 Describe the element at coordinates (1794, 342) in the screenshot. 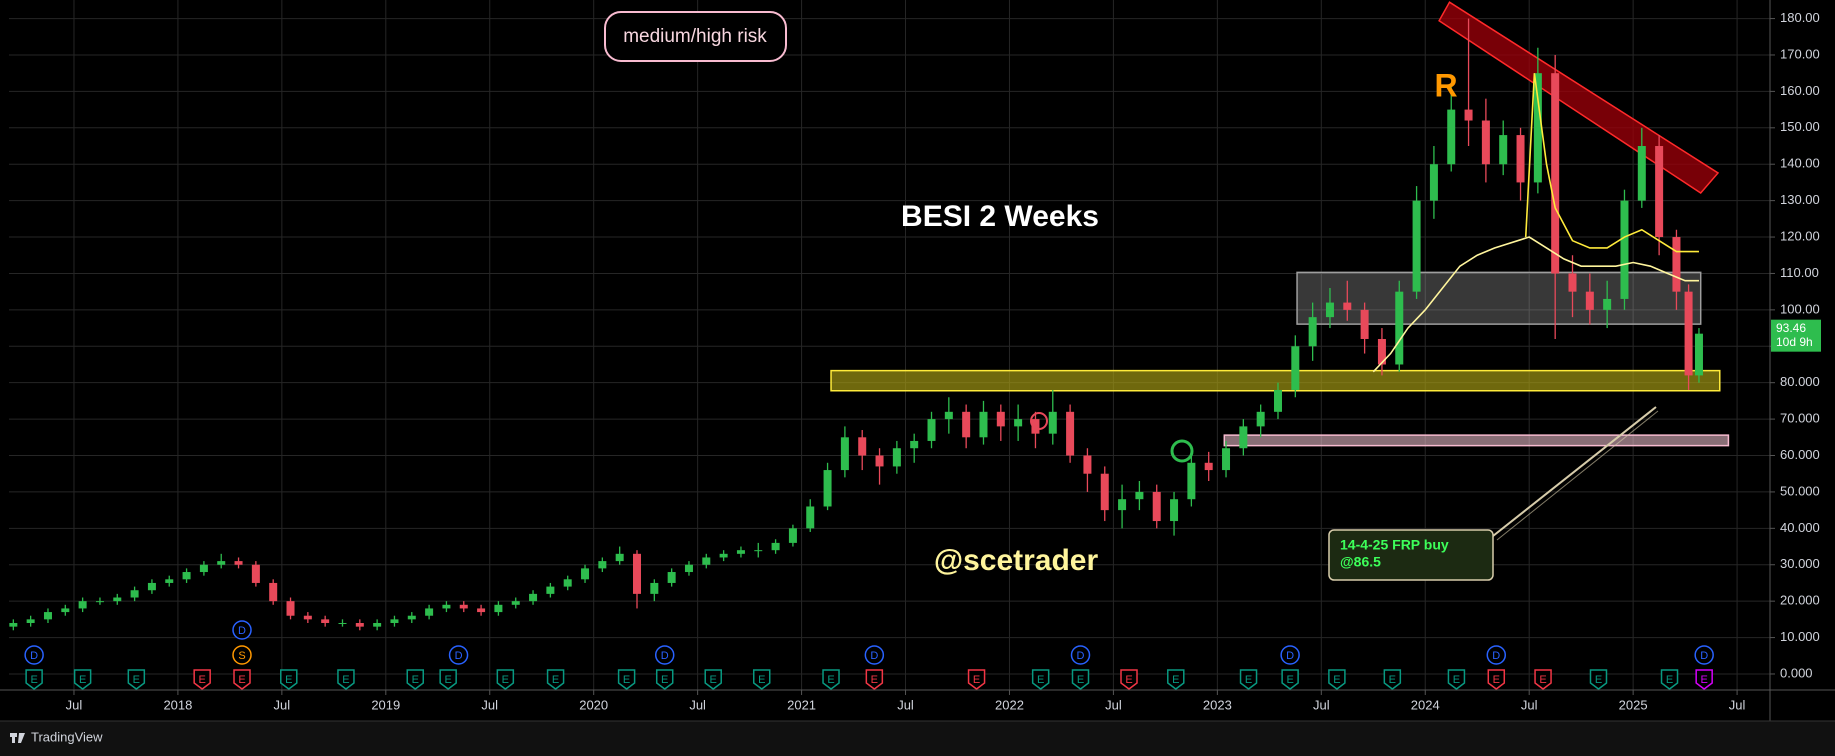

I see `countdown: 10d 9h` at that location.